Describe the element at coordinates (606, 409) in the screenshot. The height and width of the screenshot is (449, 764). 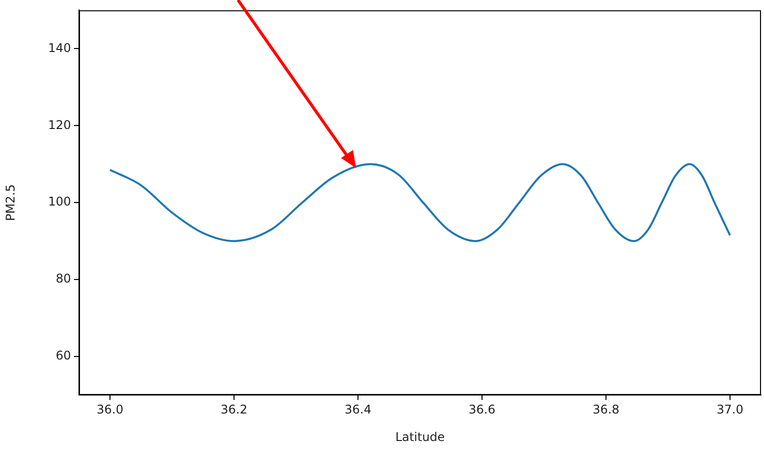
I see `x-tick-label: 36.8` at that location.